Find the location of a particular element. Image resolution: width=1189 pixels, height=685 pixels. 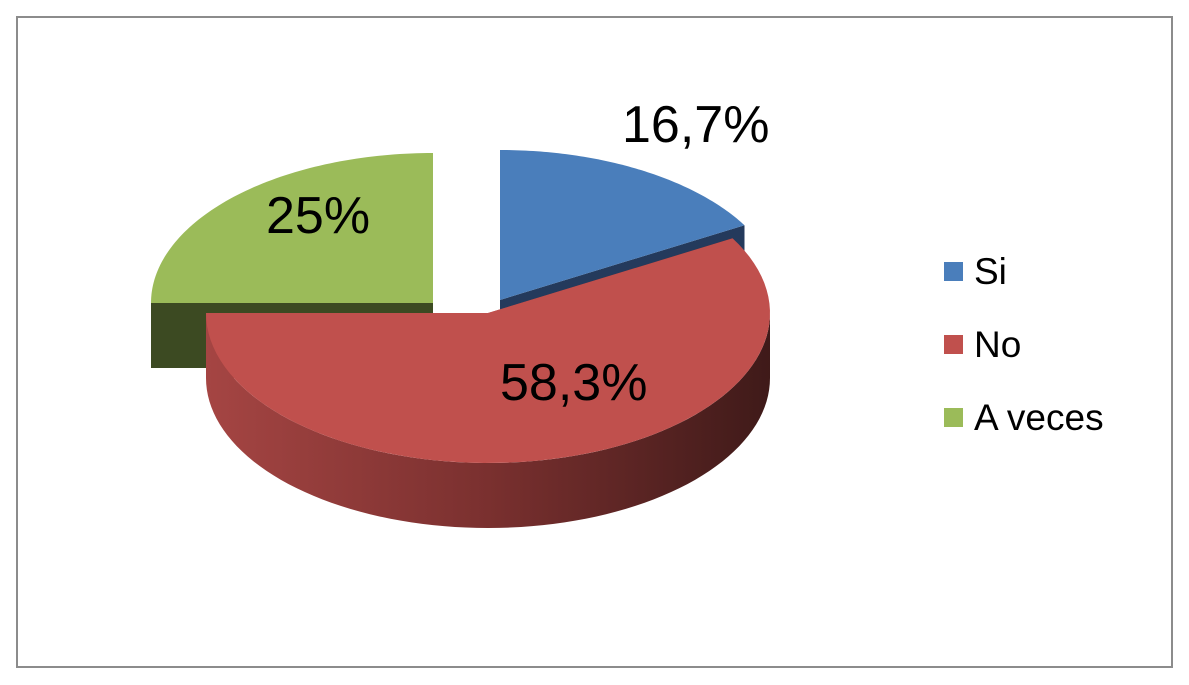

slice-wall-no is located at coordinates (488, 420).